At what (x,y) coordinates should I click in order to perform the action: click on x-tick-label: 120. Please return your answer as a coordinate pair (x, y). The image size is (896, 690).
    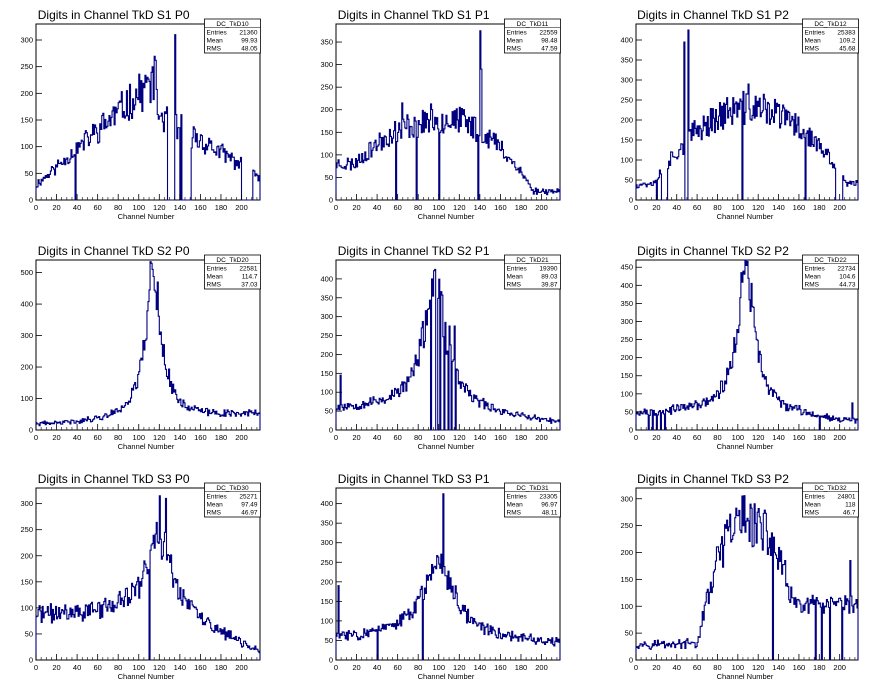
    Looking at the image, I should click on (159, 667).